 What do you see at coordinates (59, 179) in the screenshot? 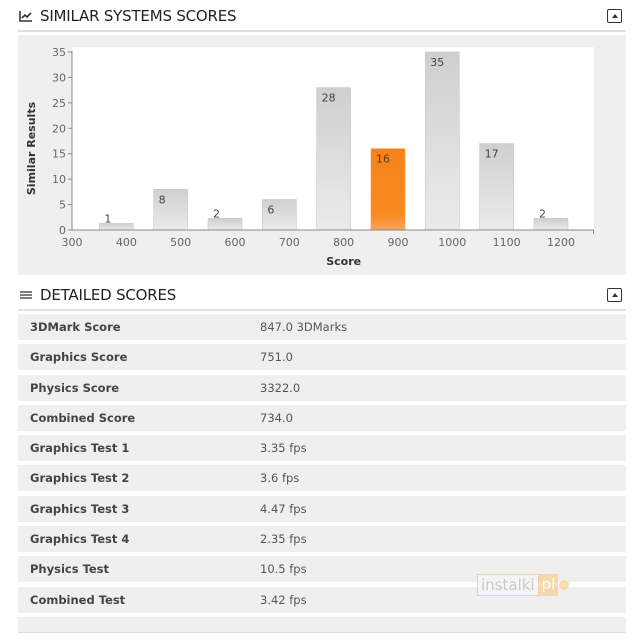
I see `svg-text: 10` at bounding box center [59, 179].